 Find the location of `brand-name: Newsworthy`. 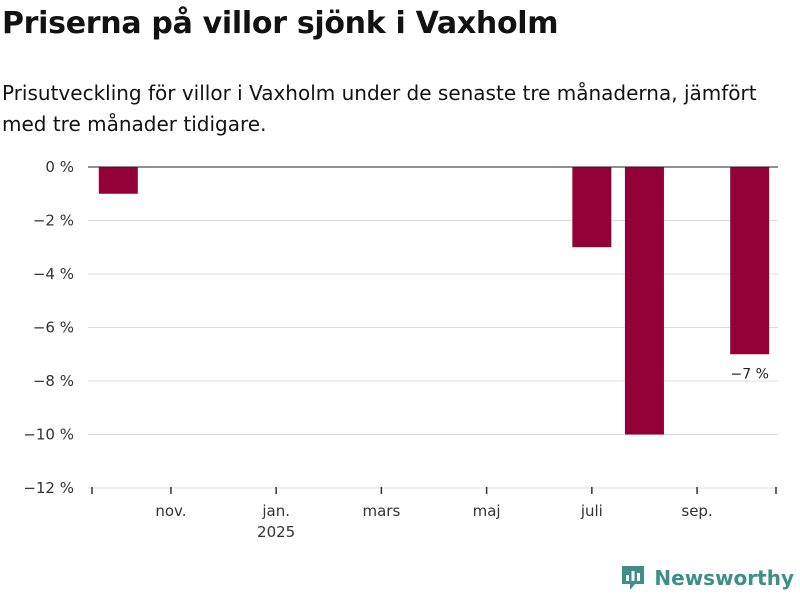

brand-name: Newsworthy is located at coordinates (724, 578).